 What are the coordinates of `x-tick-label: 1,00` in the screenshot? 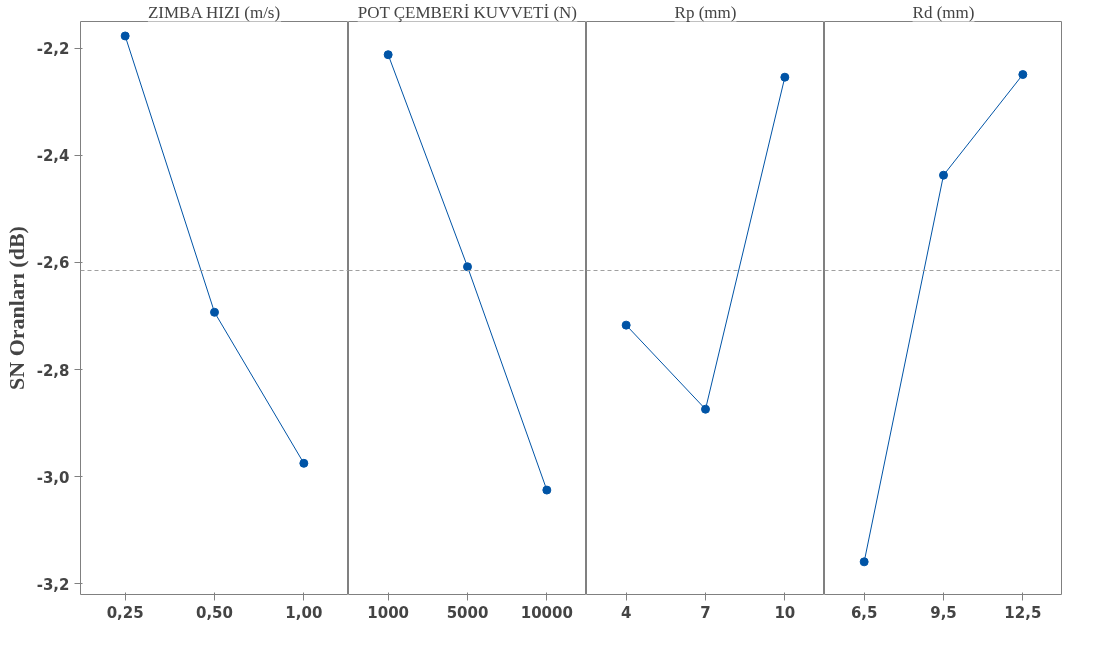 It's located at (304, 612).